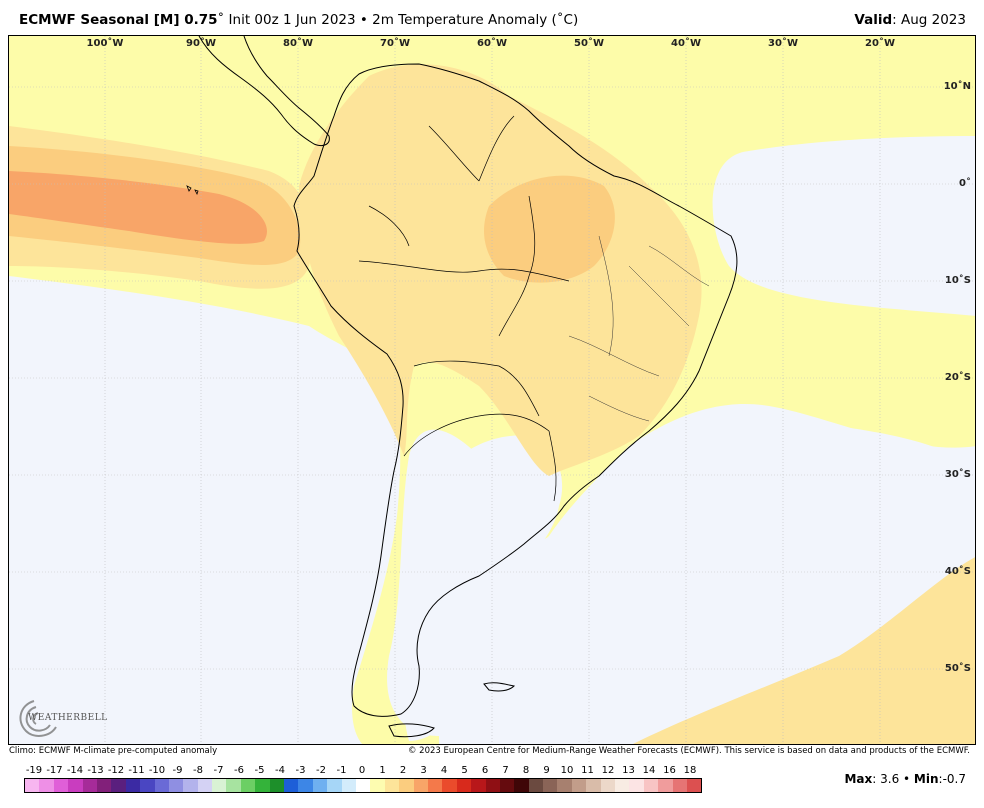  I want to click on logo-text: WEATHERBELL, so click(68, 718).